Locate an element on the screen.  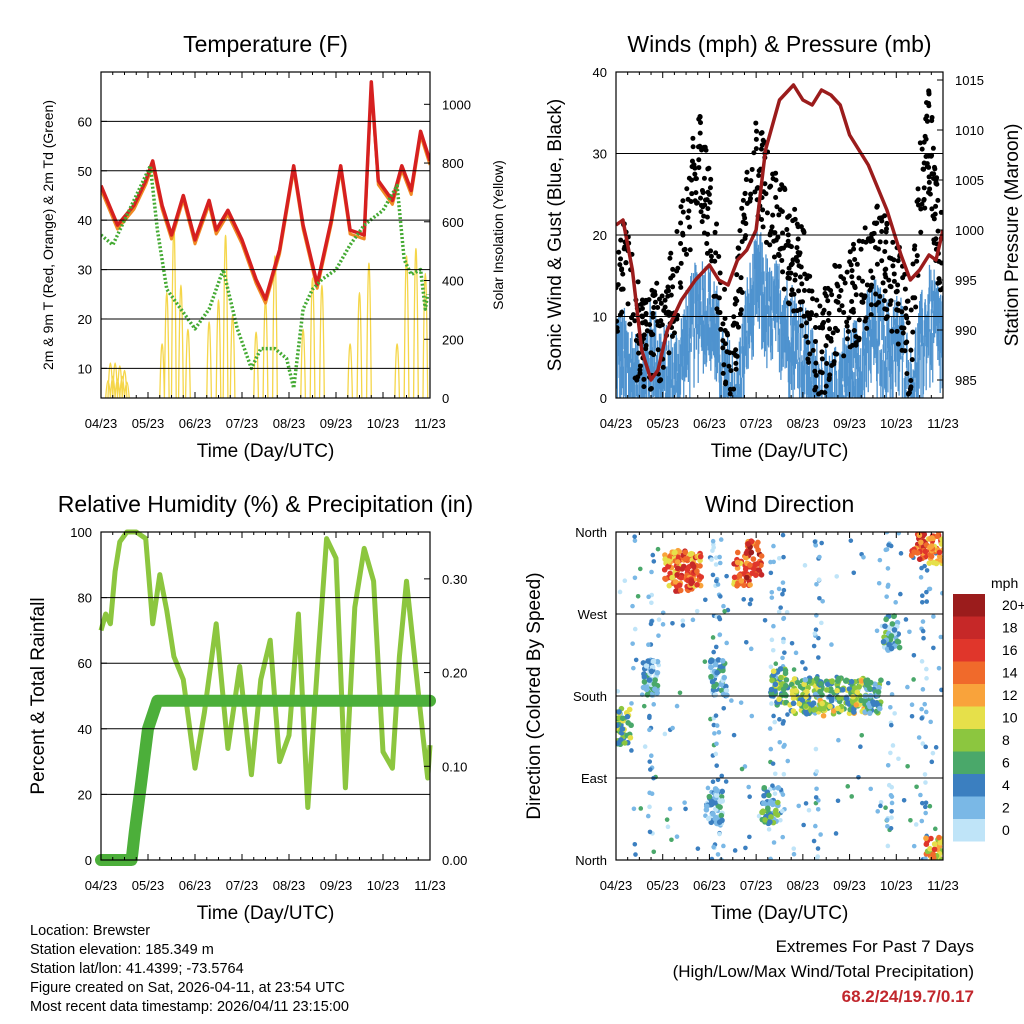
x-tick-label: 09/23 is located at coordinates (336, 423).